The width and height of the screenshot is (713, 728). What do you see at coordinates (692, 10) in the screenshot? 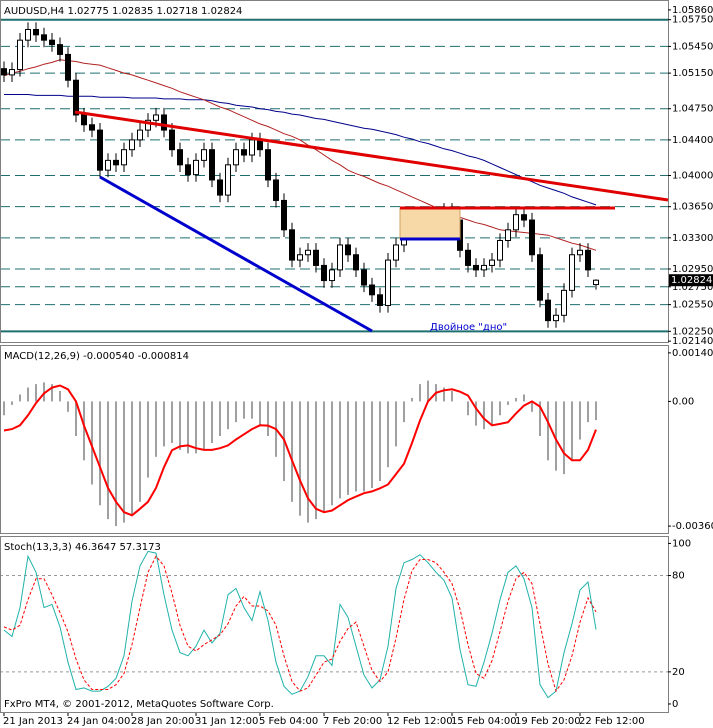
I see `y-tick-label: 1.05860` at bounding box center [692, 10].